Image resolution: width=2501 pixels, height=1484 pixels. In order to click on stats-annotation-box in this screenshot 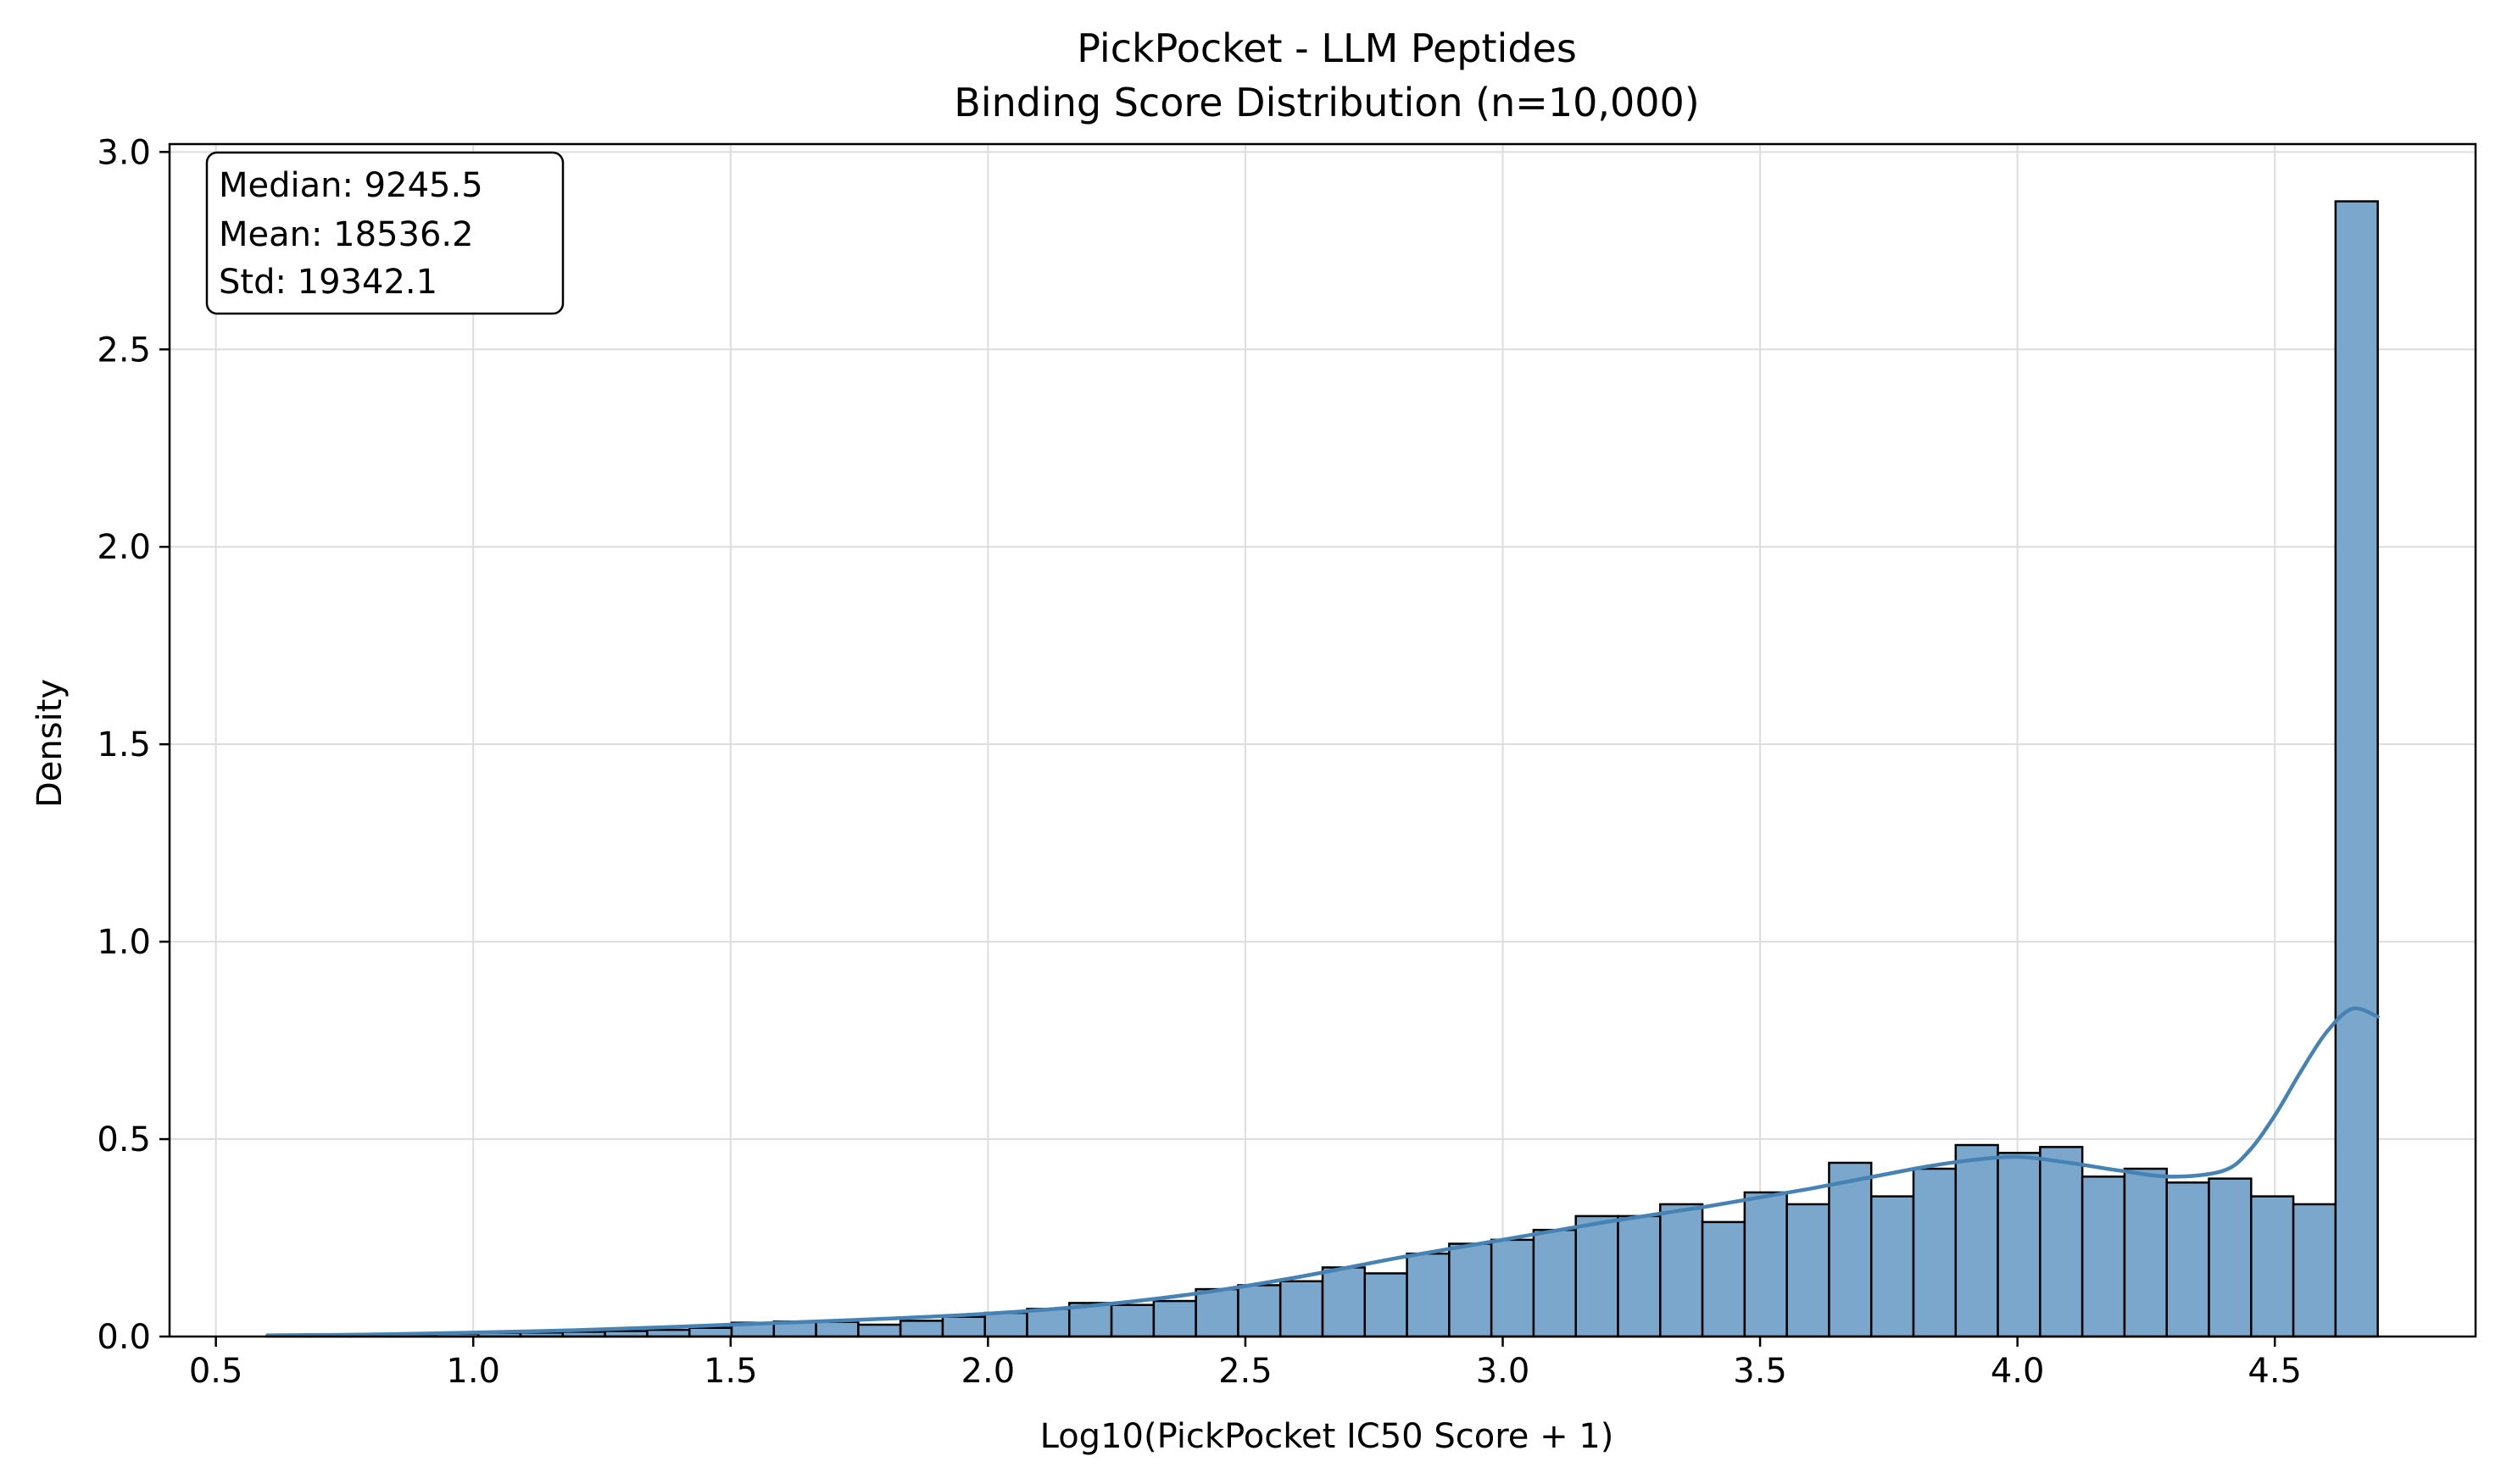, I will do `click(385, 233)`.